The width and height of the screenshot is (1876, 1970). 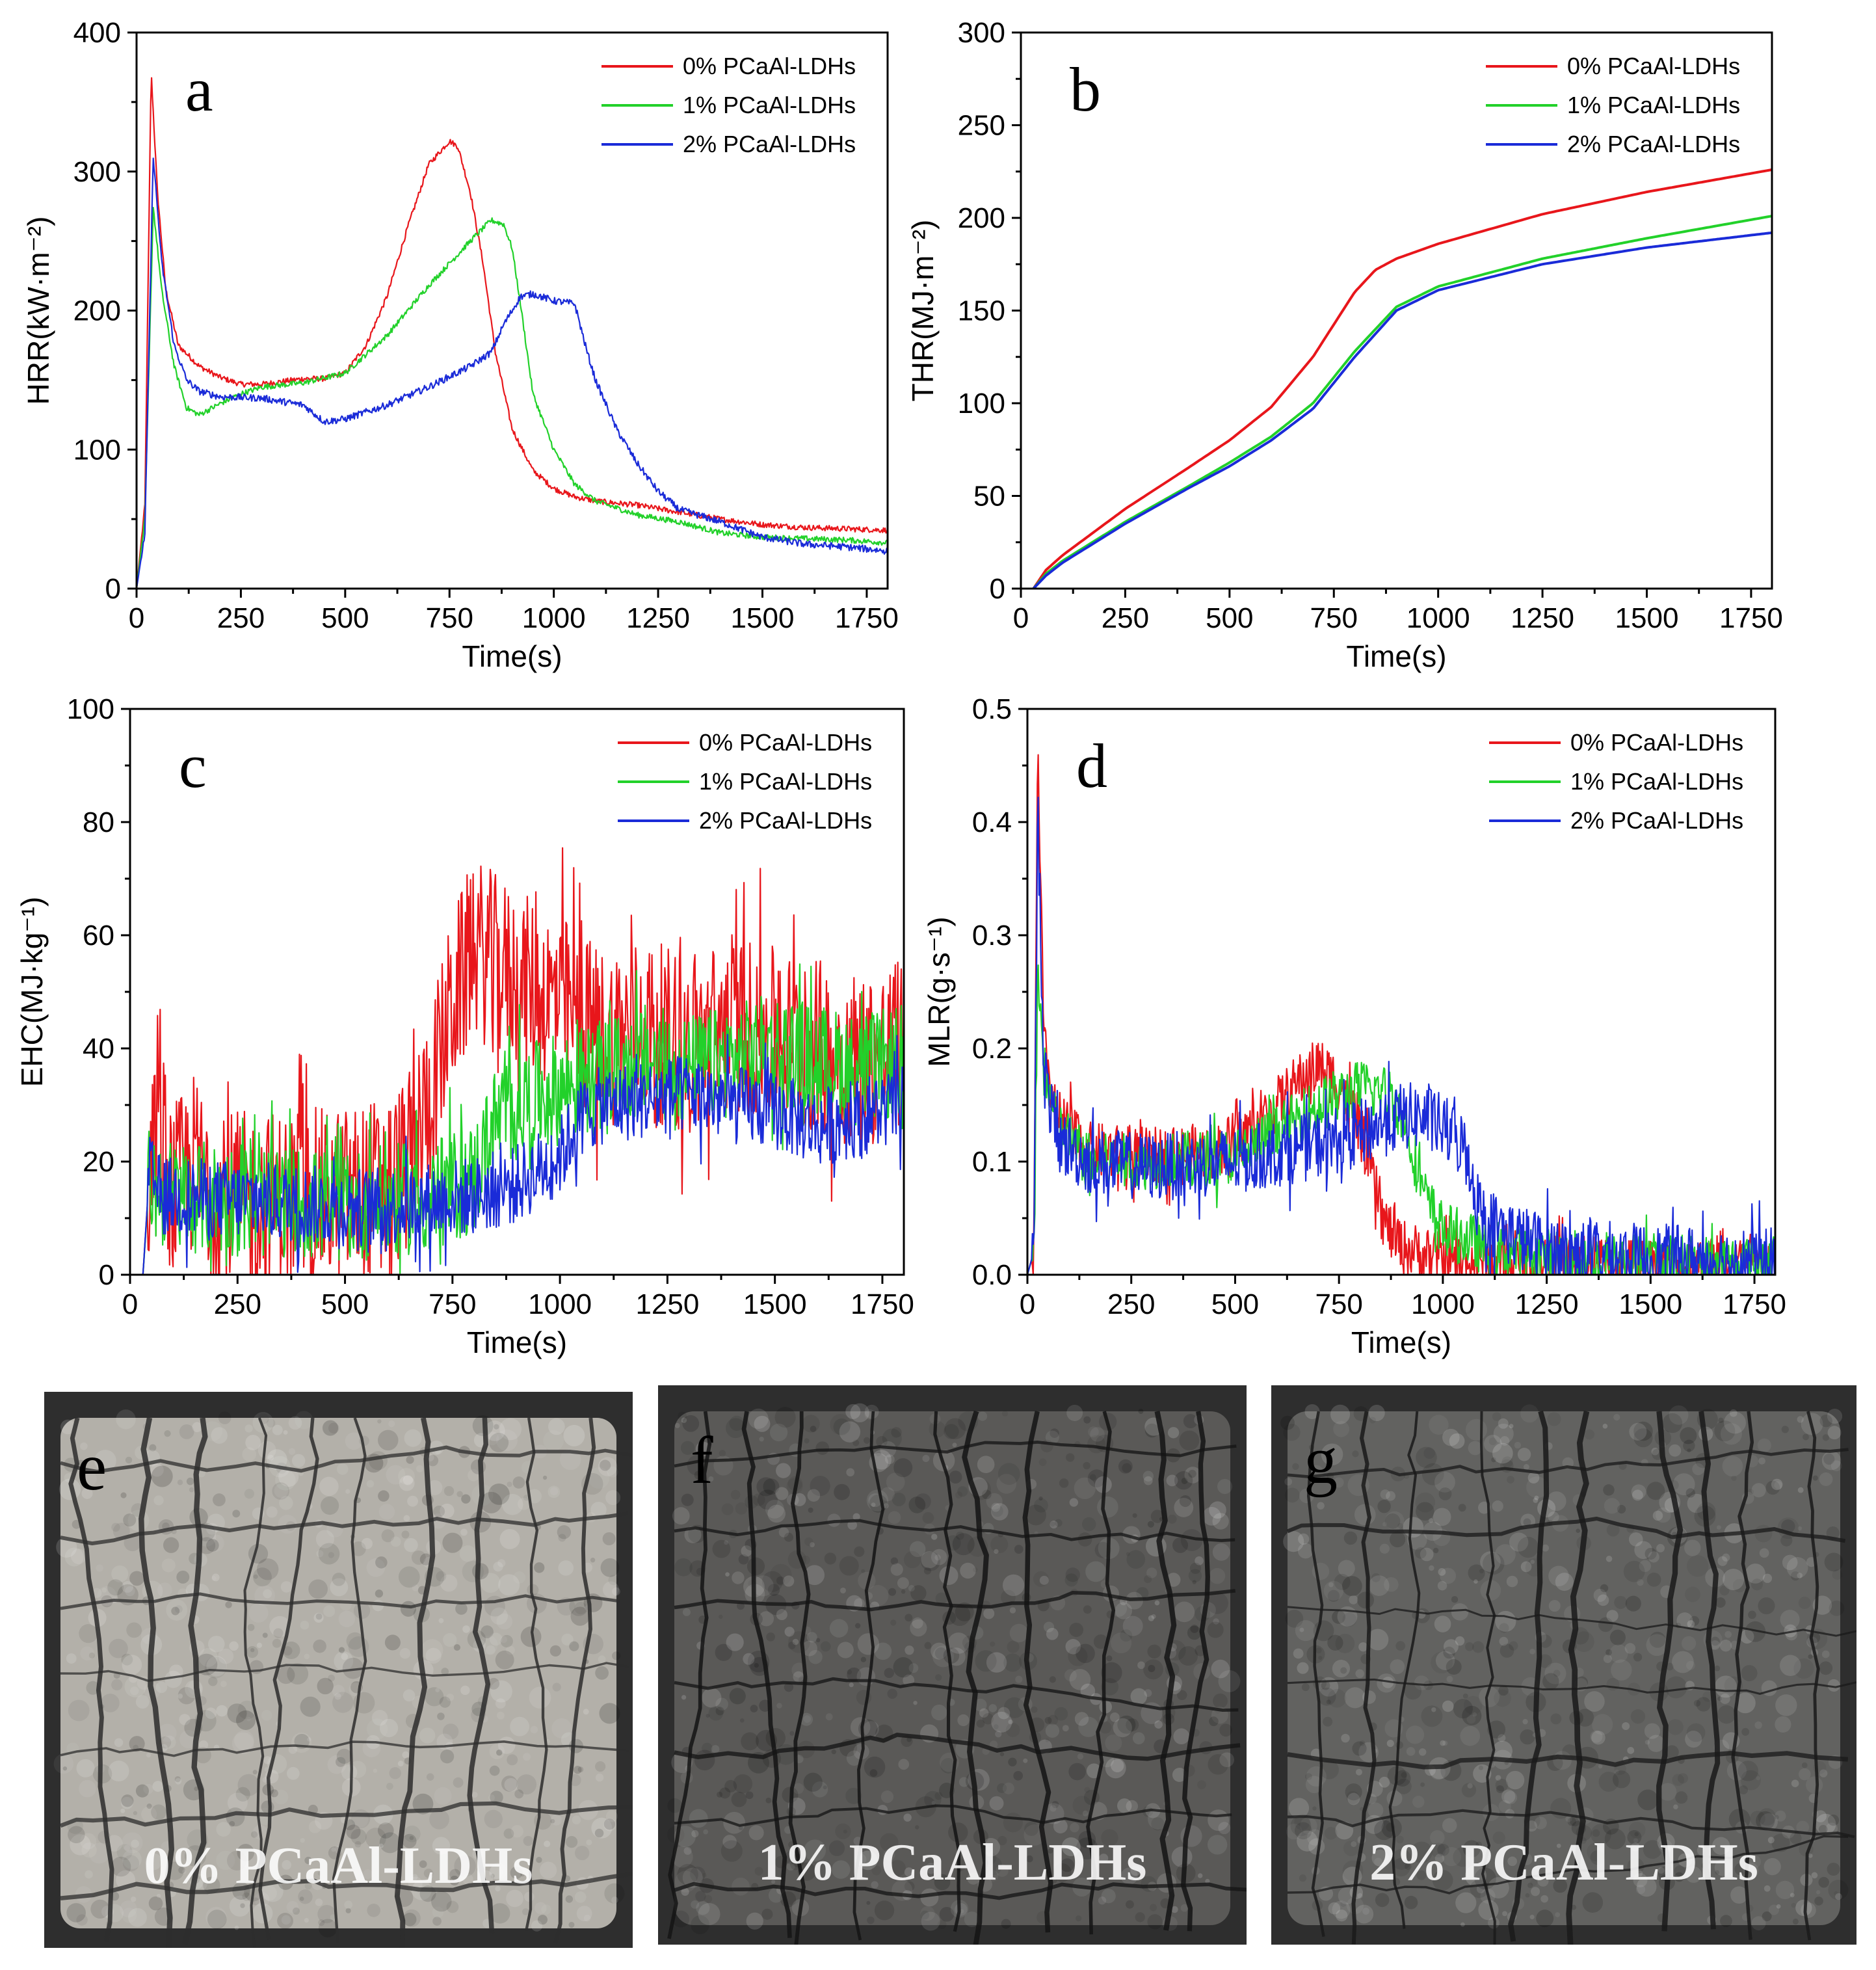 I want to click on y-tick-label: 0.3, so click(x=992, y=936).